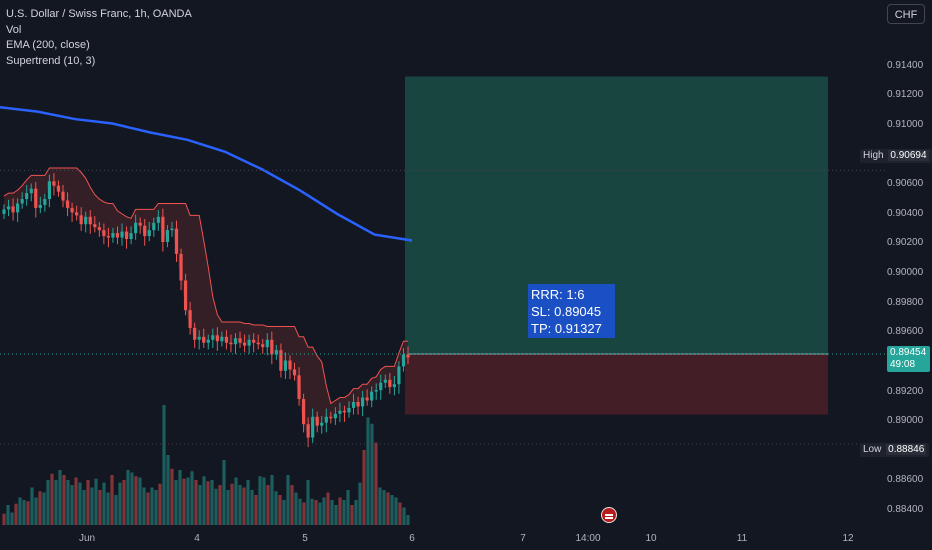 The image size is (932, 550). I want to click on risk-reward-label: RRR: 1:6 SL: 0.89045 TP: 0.91327, so click(571, 311).